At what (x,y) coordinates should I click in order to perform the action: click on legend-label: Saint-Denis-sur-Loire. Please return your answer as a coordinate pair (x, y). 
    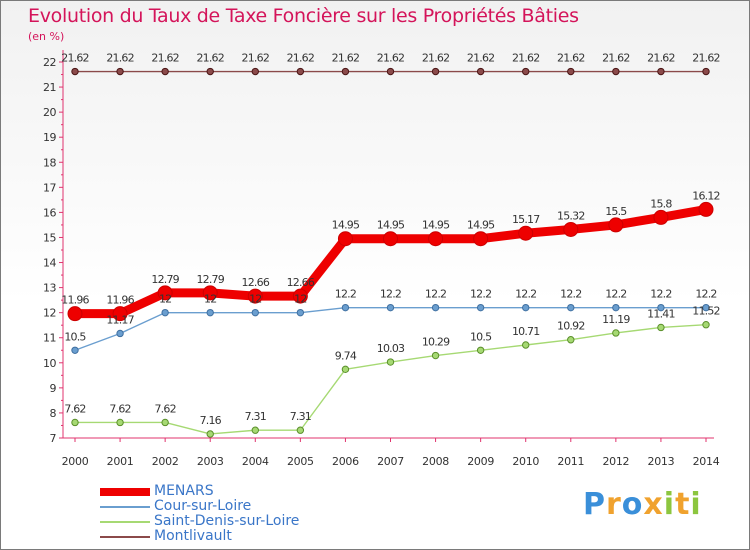
    Looking at the image, I should click on (227, 521).